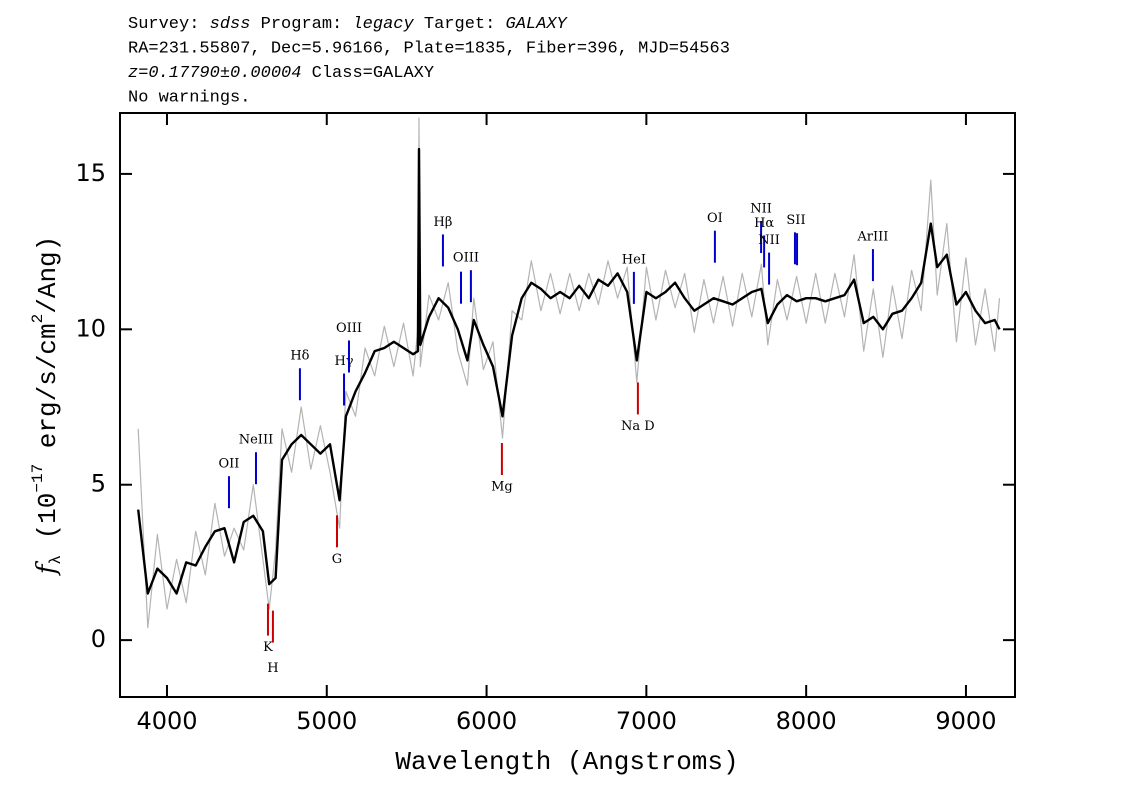  What do you see at coordinates (443, 222) in the screenshot?
I see `emission-label: Hβ` at bounding box center [443, 222].